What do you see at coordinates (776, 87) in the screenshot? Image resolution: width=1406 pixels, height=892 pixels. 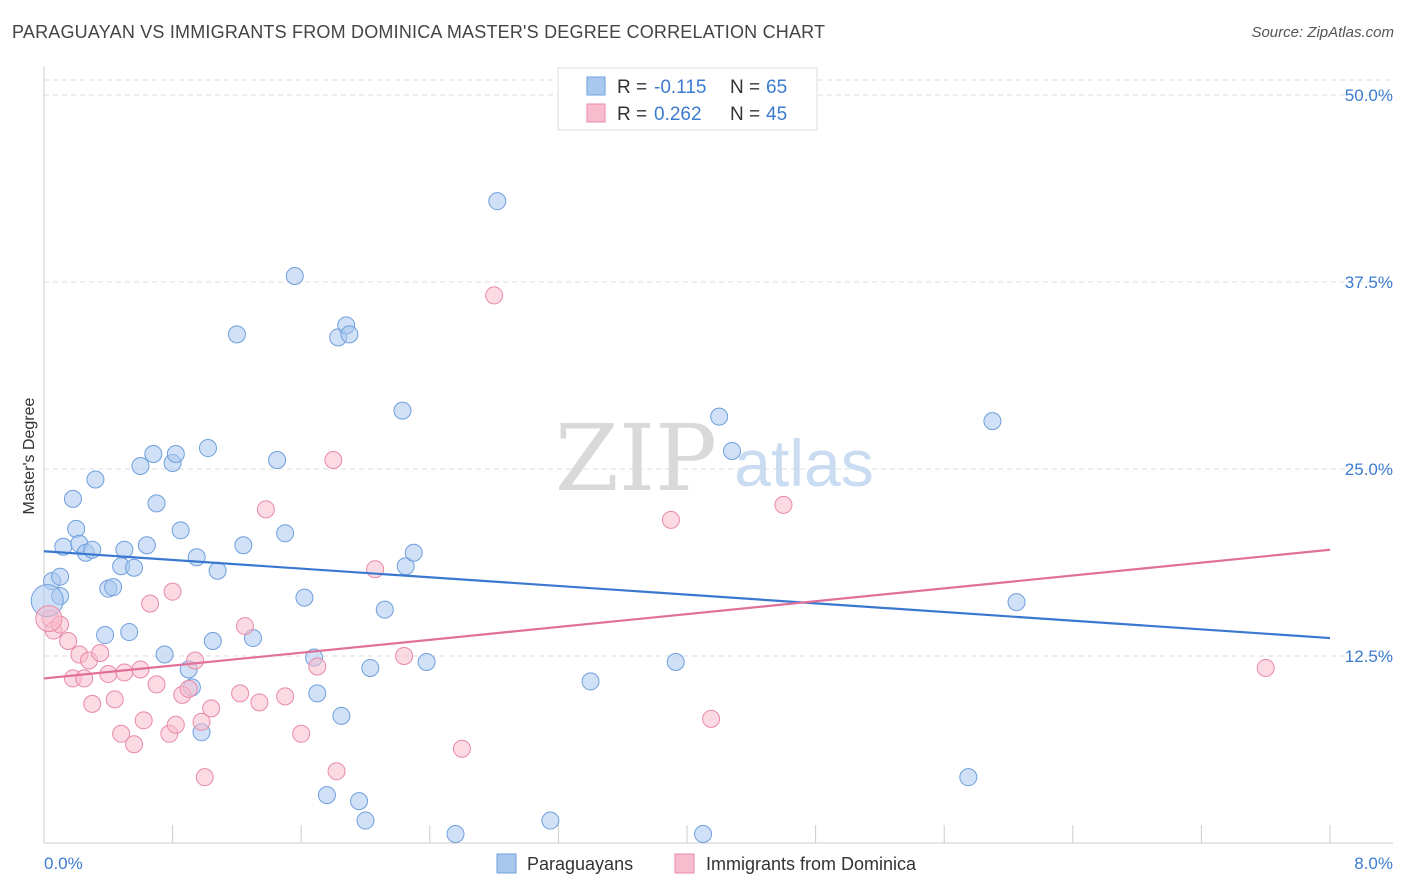 I see `legend-n-value-1: 65` at bounding box center [776, 87].